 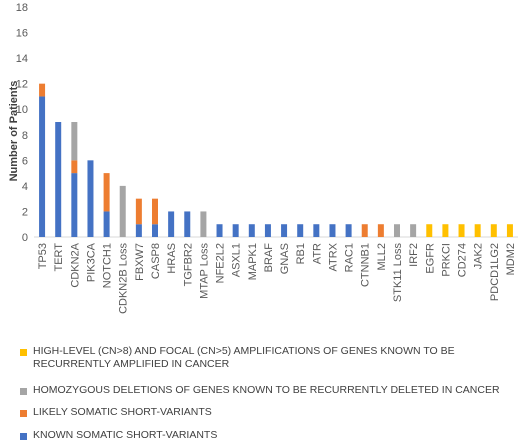 What do you see at coordinates (25, 136) in the screenshot?
I see `y-tick-label: 8` at bounding box center [25, 136].